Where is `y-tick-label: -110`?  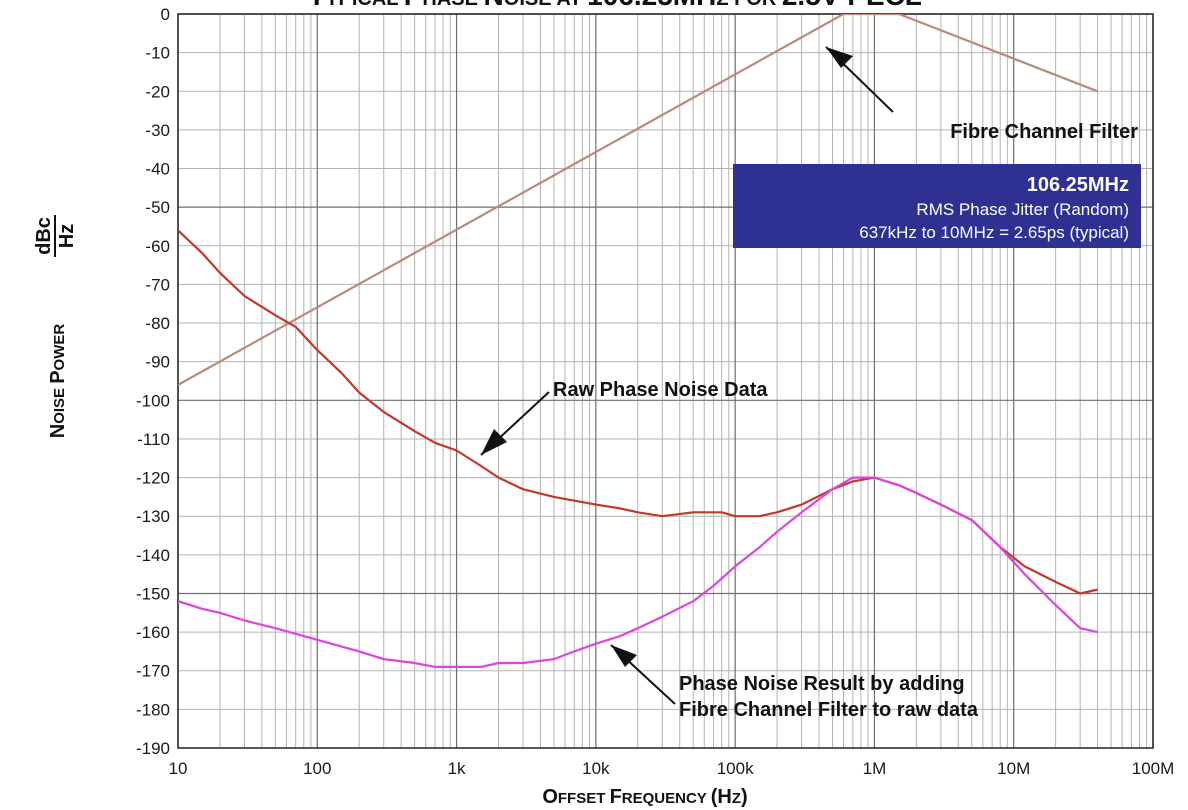 y-tick-label: -110 is located at coordinates (153, 439).